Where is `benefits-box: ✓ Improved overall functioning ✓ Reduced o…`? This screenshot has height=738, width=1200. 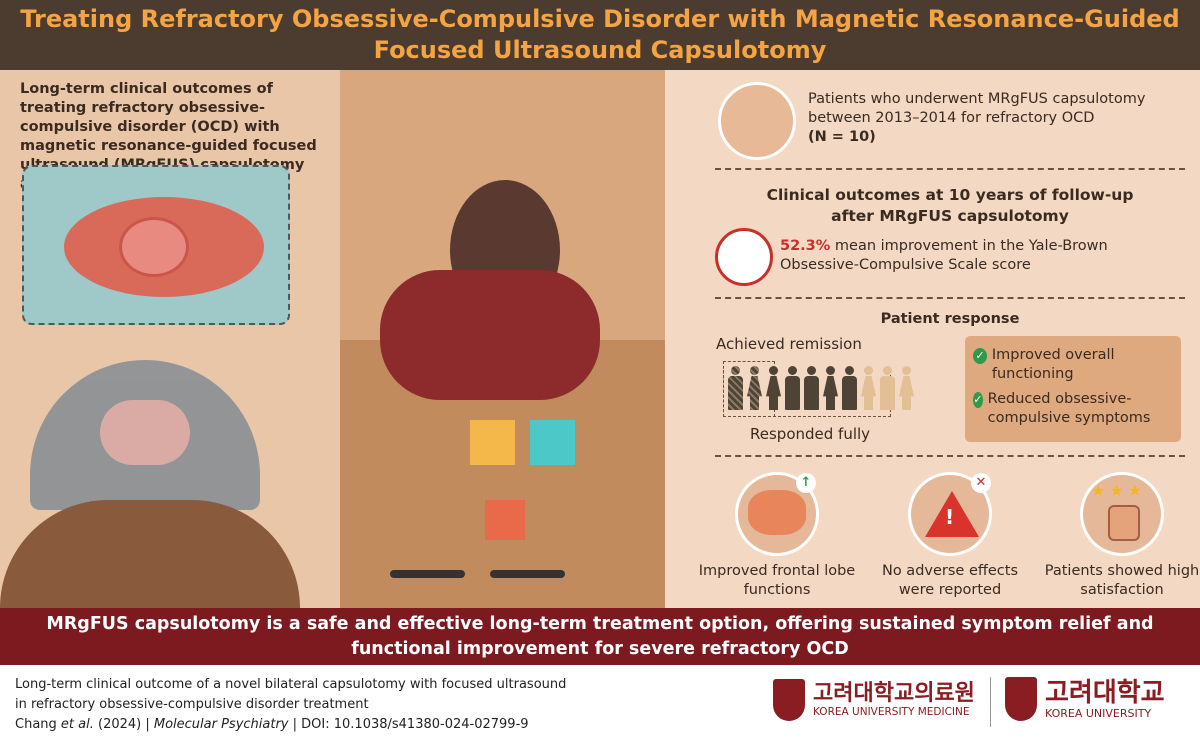 benefits-box: ✓ Improved overall functioning ✓ Reduced o… is located at coordinates (1073, 389).